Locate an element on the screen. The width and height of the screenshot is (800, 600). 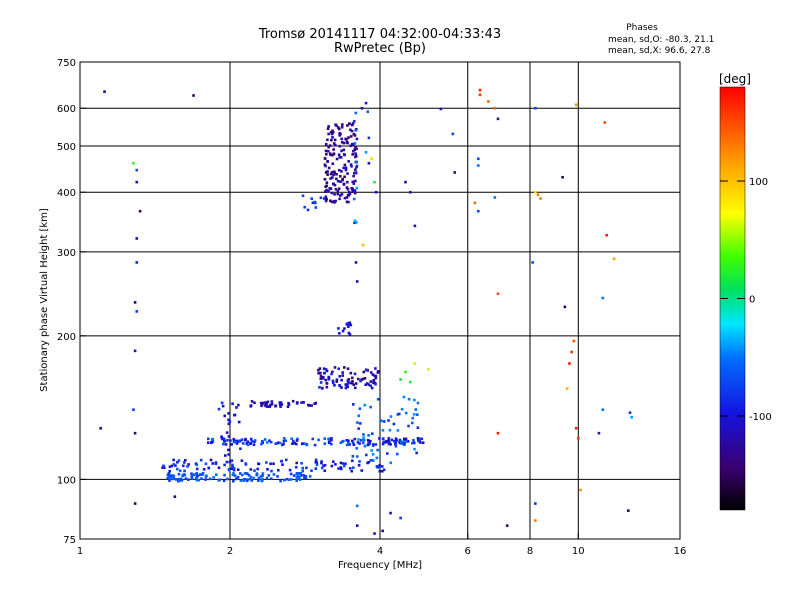
colorbar-tick-label: 100 is located at coordinates (758, 182).